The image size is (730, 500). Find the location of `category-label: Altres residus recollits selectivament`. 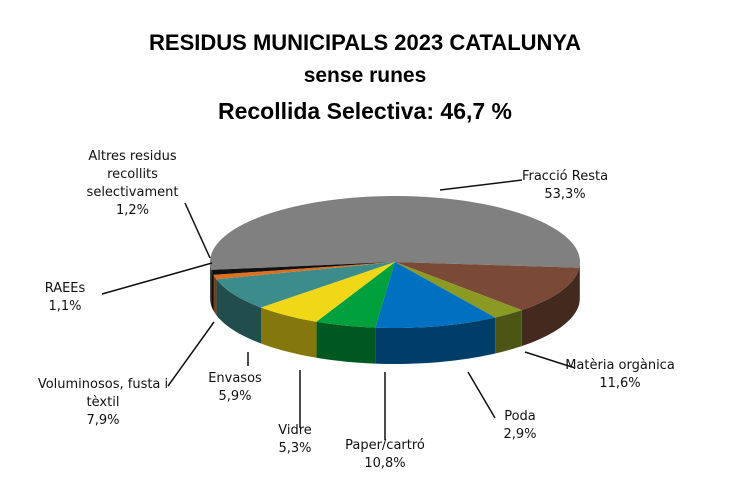

category-label: Altres residus recollits selectivament is located at coordinates (132, 174).